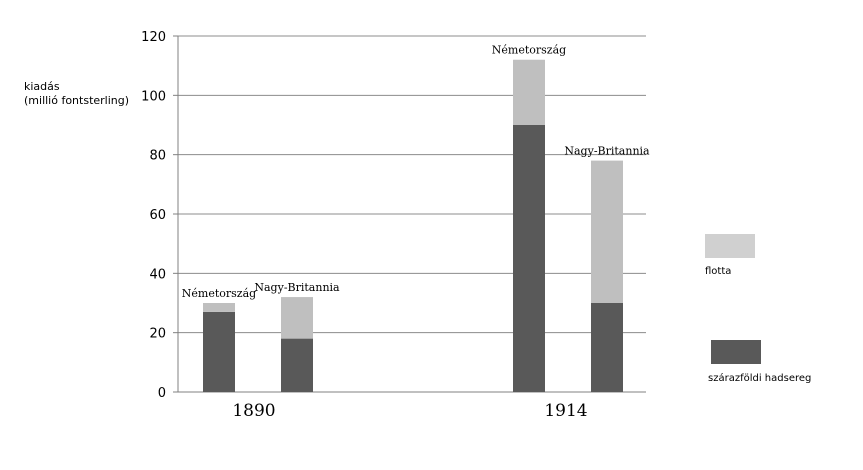  I want to click on y-tick-label: 60, so click(157, 215).